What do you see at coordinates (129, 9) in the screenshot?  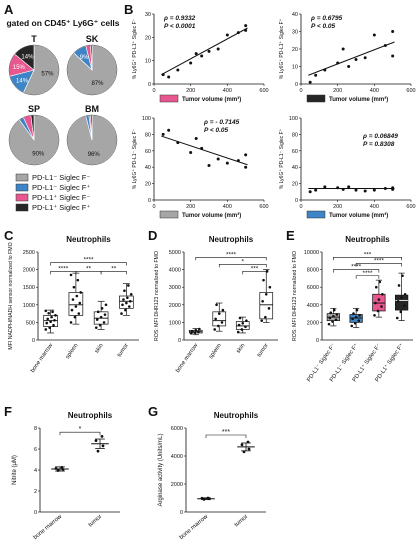 I see `panel-letter-b: B` at bounding box center [129, 9].